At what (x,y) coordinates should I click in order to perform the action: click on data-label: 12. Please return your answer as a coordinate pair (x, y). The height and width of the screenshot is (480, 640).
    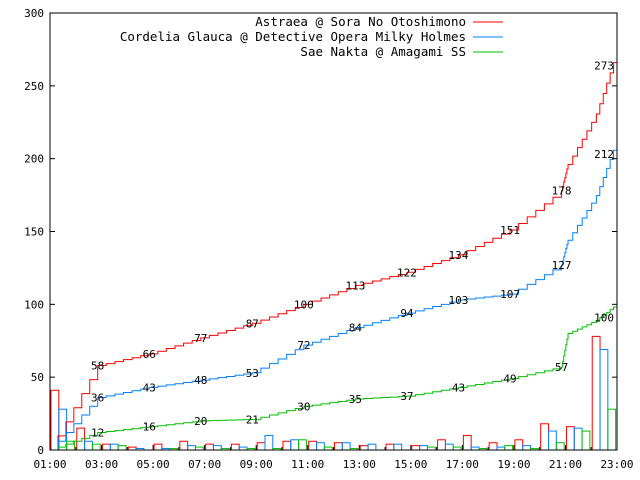
    Looking at the image, I should click on (97, 433).